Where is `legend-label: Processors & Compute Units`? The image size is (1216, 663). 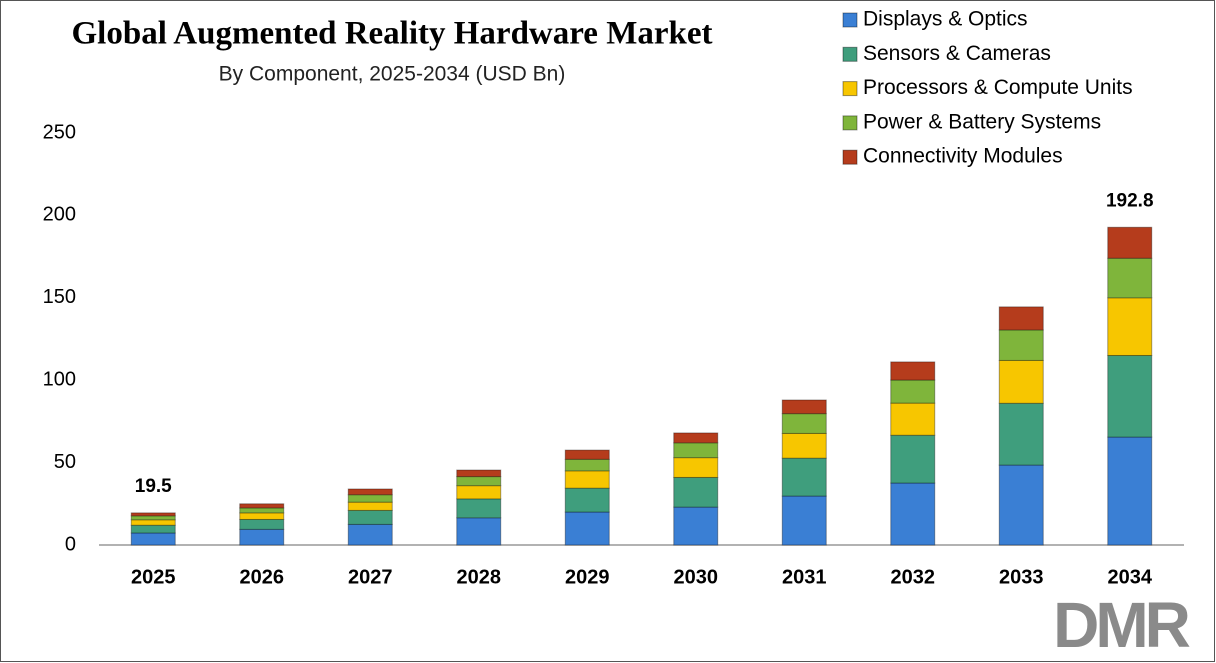 legend-label: Processors & Compute Units is located at coordinates (998, 87).